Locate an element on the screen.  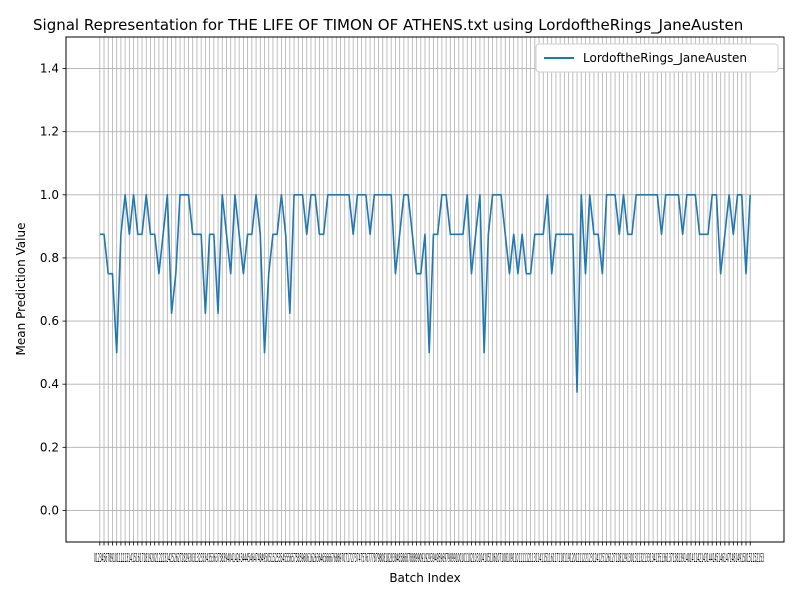
y-tick-label: 0.0 is located at coordinates (49, 510).